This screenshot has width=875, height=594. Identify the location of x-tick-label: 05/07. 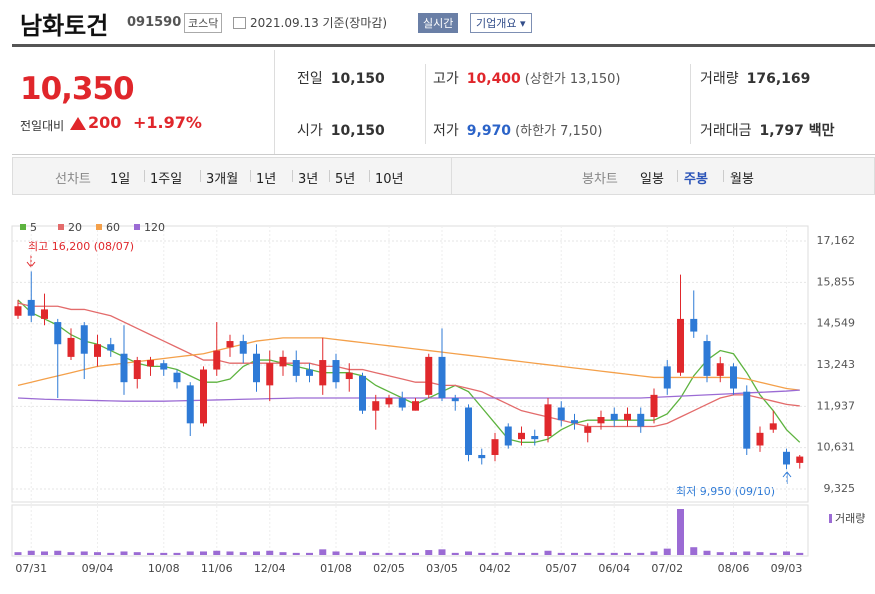
(561, 568).